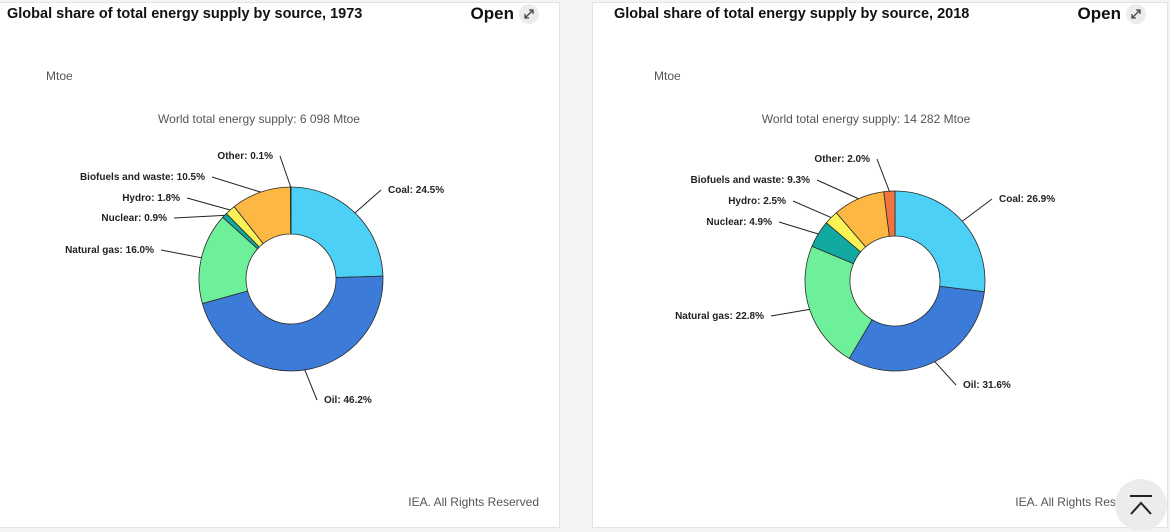  Describe the element at coordinates (987, 385) in the screenshot. I see `slice-label-oil: Oil: 31.6%` at that location.